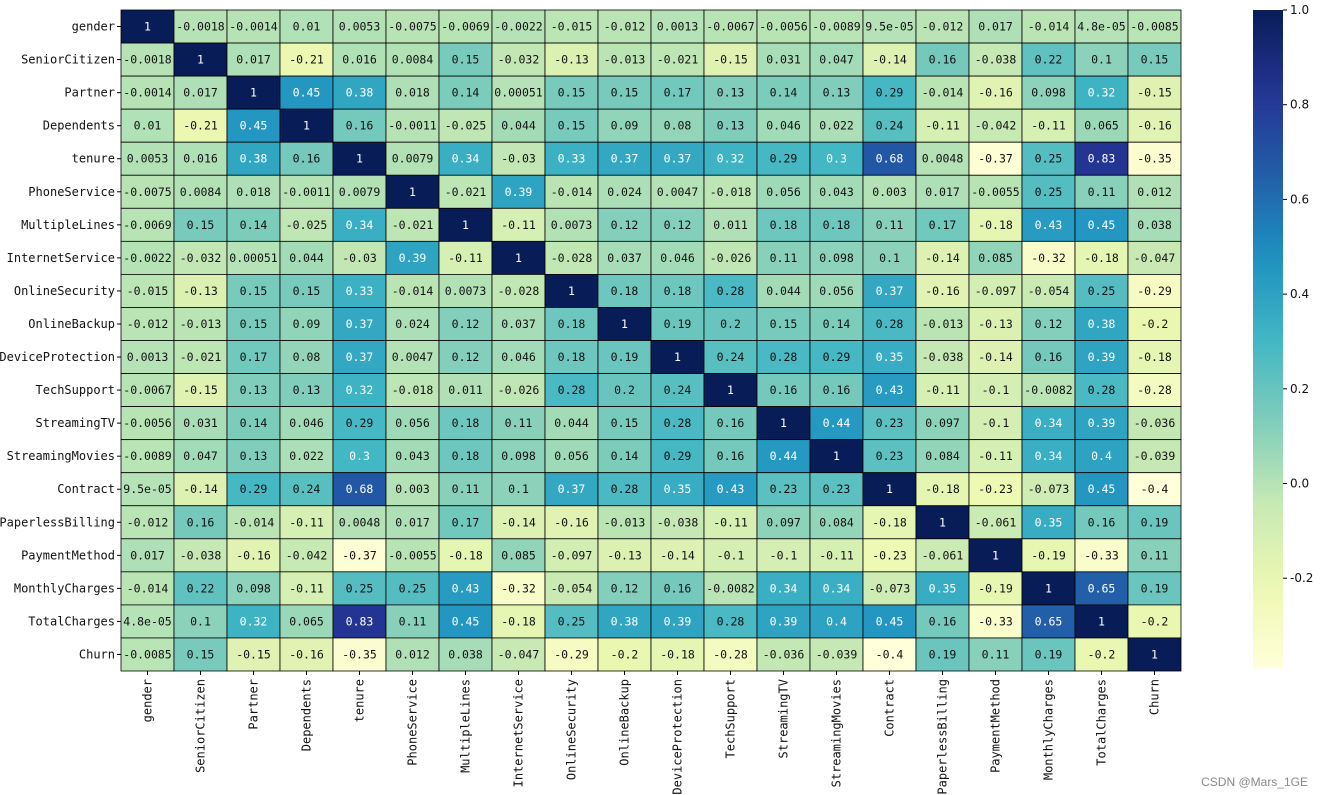 The image size is (1322, 795). What do you see at coordinates (200, 522) in the screenshot?
I see `cell-PaperlessBilling-SeniorCitizen` at bounding box center [200, 522].